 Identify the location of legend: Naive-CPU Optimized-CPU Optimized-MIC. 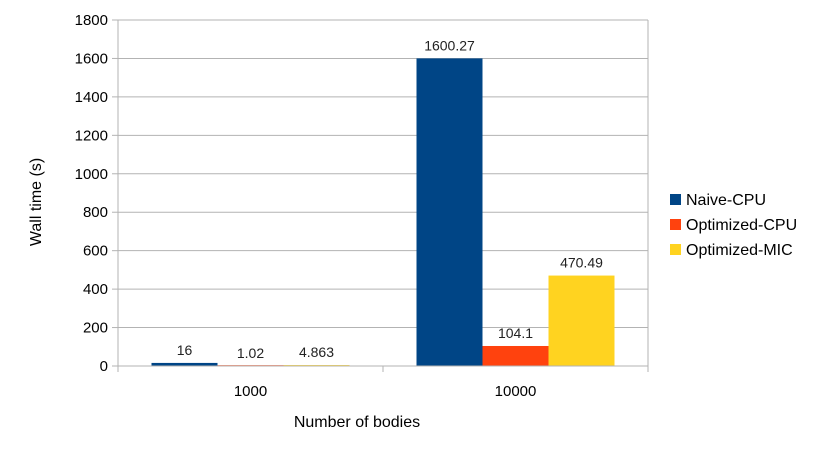
(733, 225).